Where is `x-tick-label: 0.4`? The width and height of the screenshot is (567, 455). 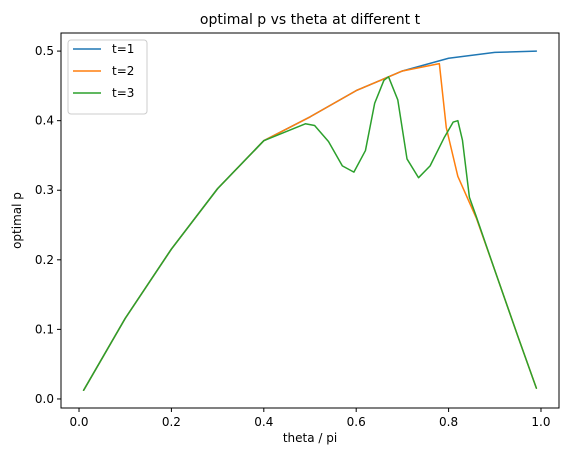 x-tick-label: 0.4 is located at coordinates (263, 422).